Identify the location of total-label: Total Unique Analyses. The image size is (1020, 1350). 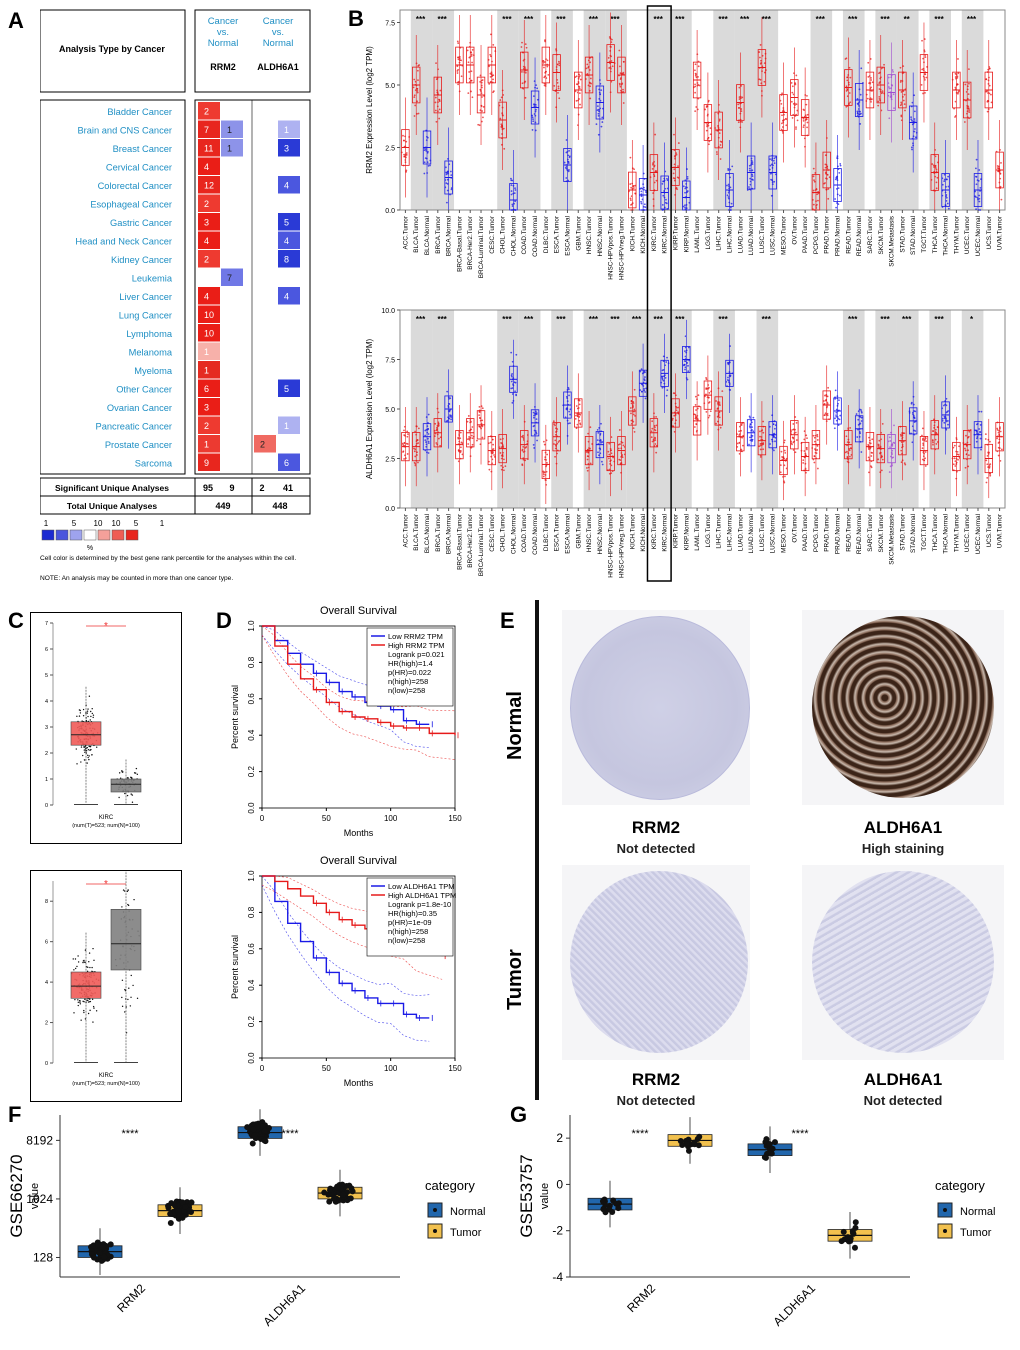
(112, 506).